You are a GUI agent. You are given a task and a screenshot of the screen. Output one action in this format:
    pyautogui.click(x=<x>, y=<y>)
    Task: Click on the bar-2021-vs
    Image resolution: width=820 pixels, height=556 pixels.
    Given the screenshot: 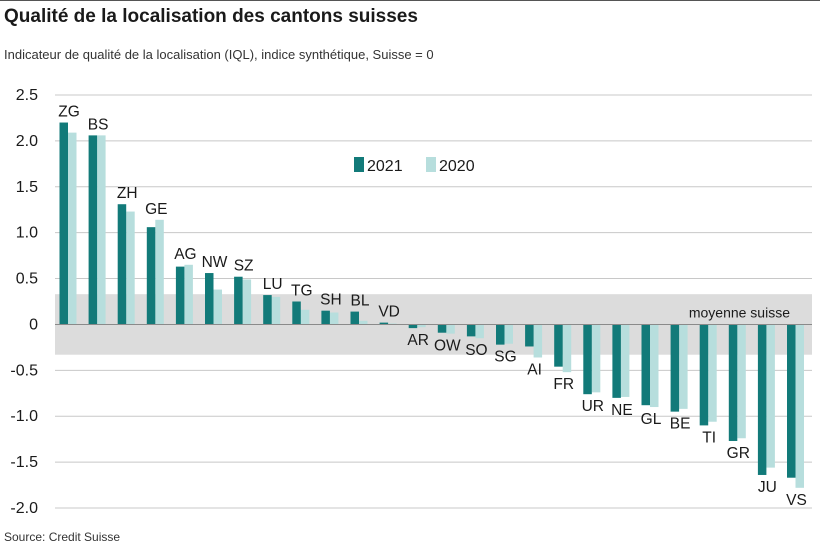 What is the action you would take?
    pyautogui.click(x=791, y=401)
    